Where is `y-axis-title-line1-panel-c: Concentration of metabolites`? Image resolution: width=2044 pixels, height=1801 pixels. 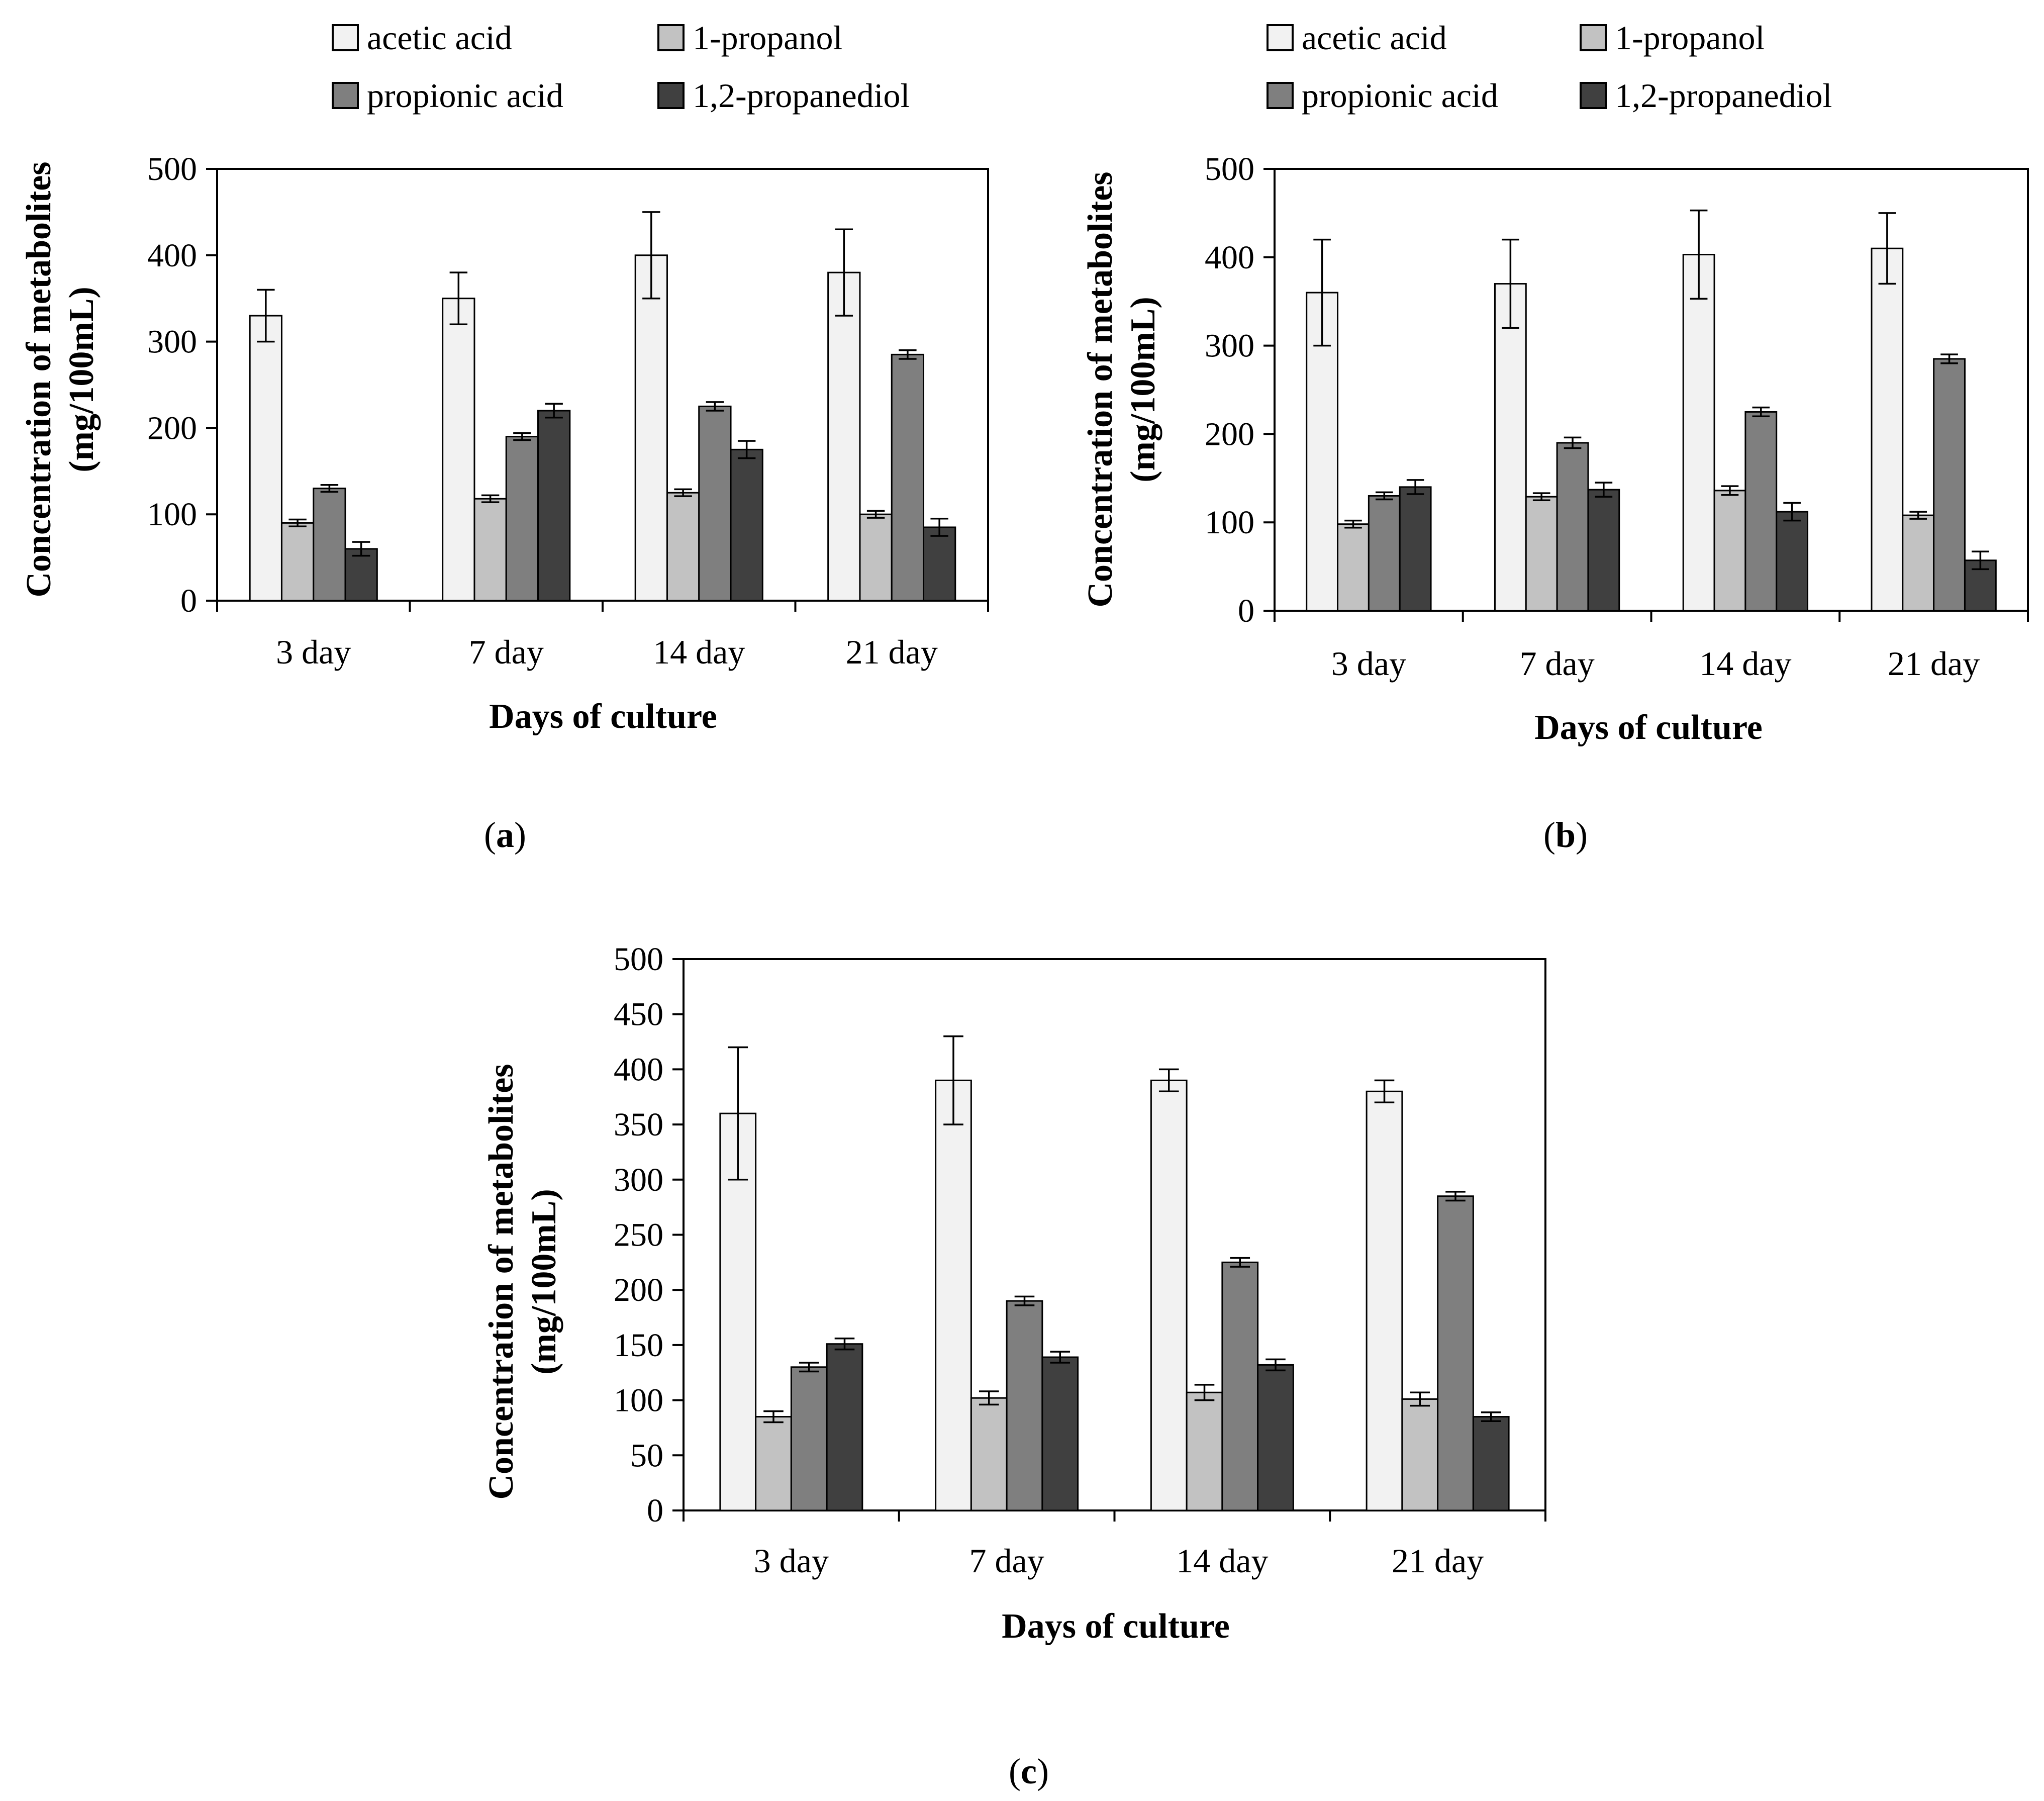
y-axis-title-line1-panel-c: Concentration of metabolites is located at coordinates (502, 1281).